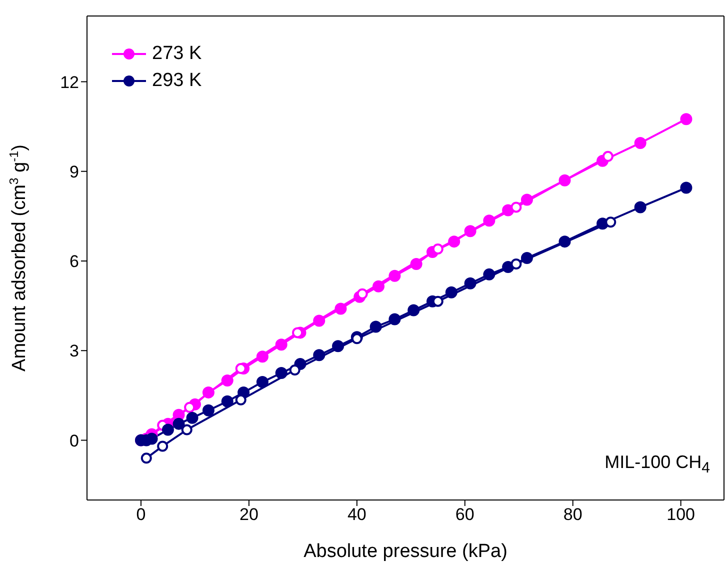  I want to click on y-tick-label: 6, so click(74, 262).